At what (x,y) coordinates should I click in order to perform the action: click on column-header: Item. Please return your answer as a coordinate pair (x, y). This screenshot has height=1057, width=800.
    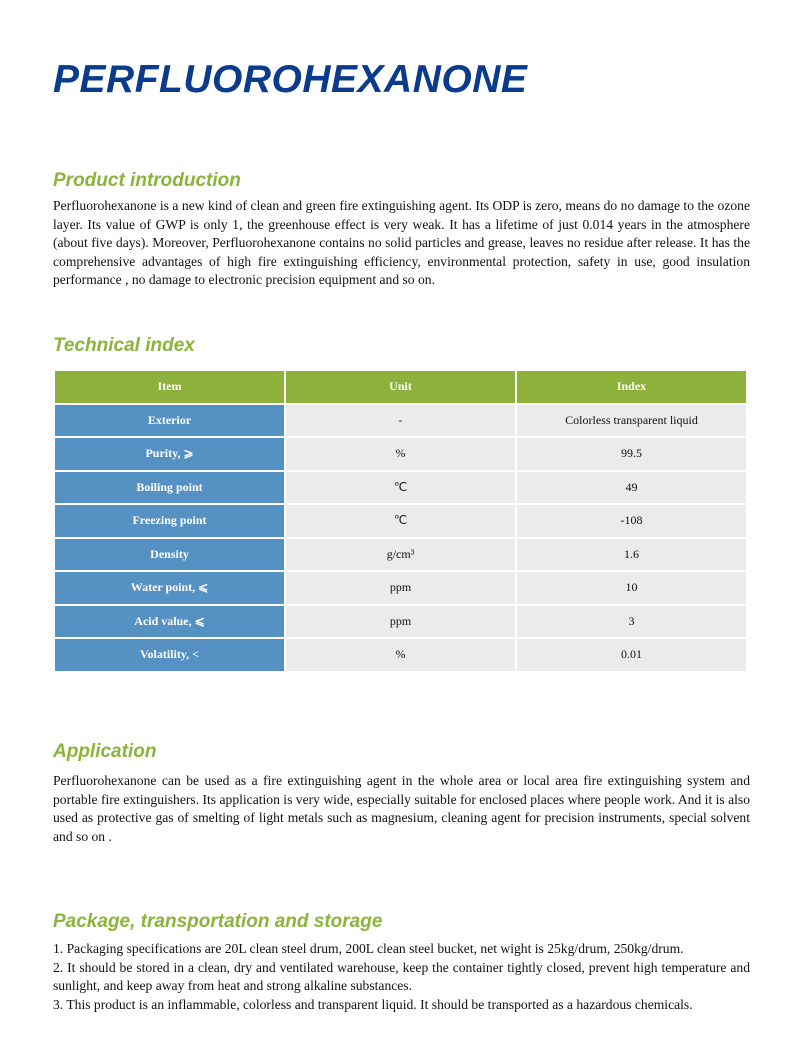
    Looking at the image, I should click on (169, 387).